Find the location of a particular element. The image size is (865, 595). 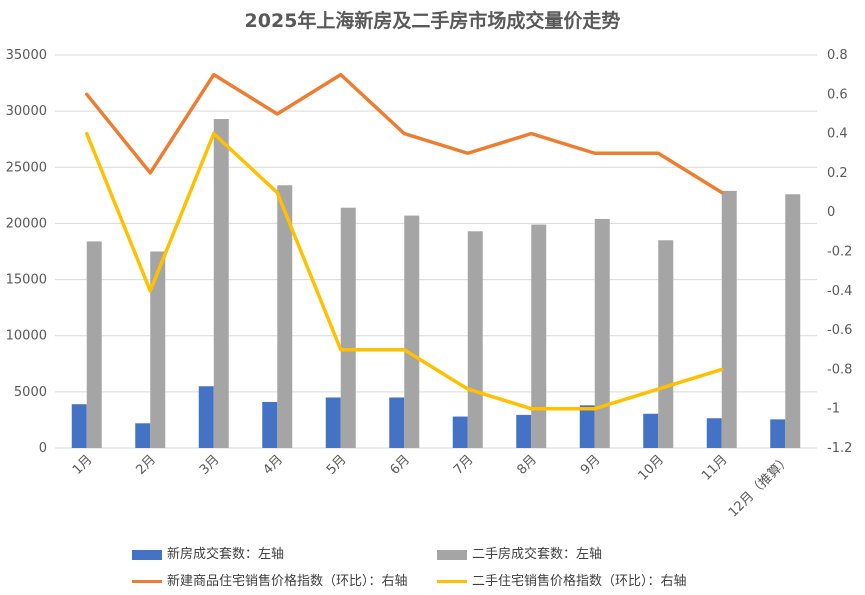

category-label: 5月 is located at coordinates (337, 465).